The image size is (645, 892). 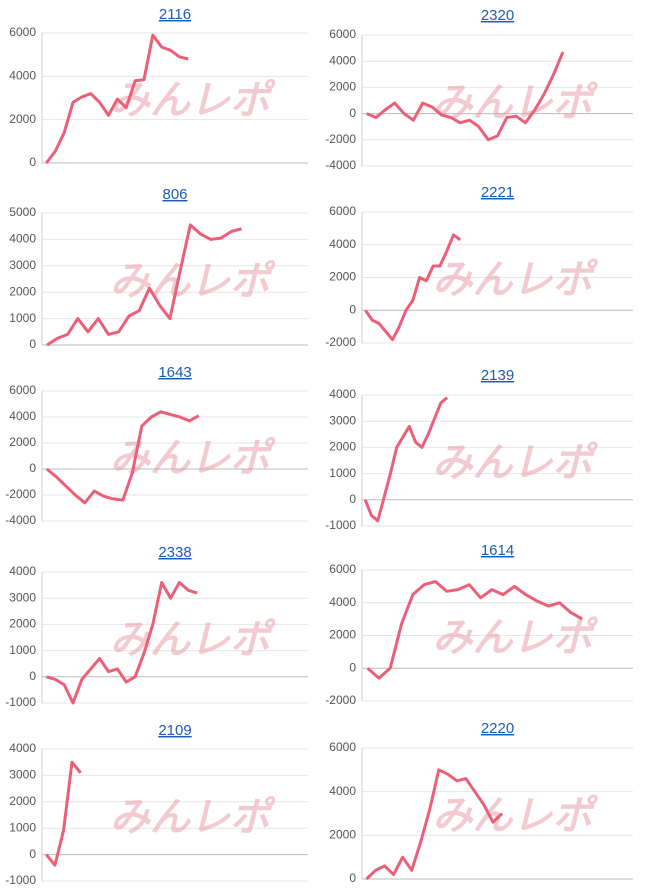 I want to click on chart-title: 2109, so click(x=174, y=730).